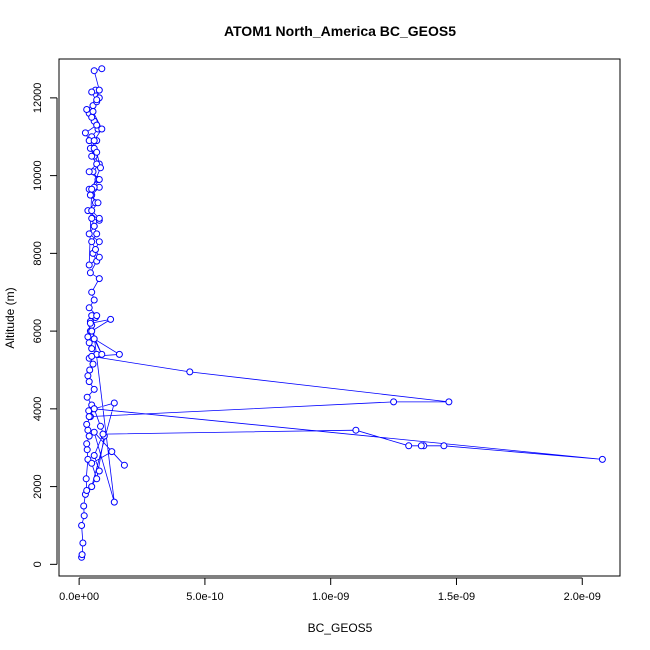 This screenshot has width=650, height=650. I want to click on x-axis: 0.0e+00 5.0e-10 1.0e-09 1.5e-09 2.0e-09, so click(330, 590).